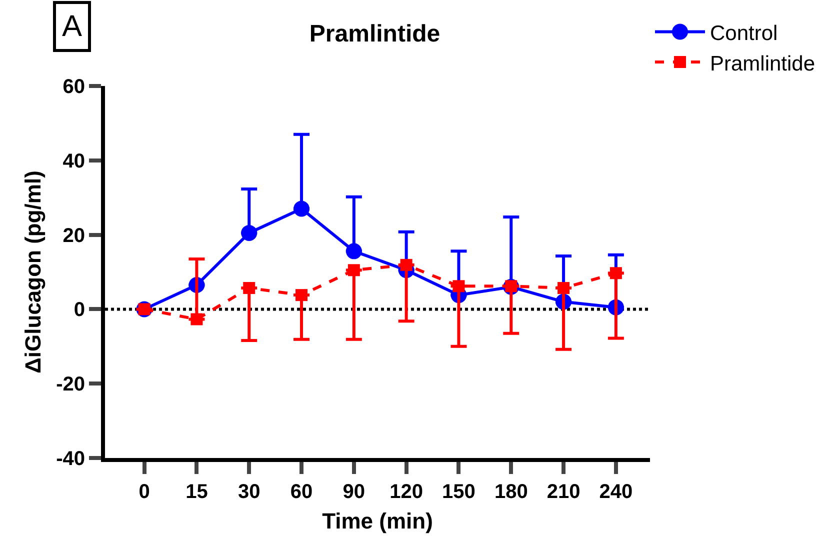  Describe the element at coordinates (33, 272) in the screenshot. I see `y-axis-title: ΔiGlucagon (pg/ml)` at that location.